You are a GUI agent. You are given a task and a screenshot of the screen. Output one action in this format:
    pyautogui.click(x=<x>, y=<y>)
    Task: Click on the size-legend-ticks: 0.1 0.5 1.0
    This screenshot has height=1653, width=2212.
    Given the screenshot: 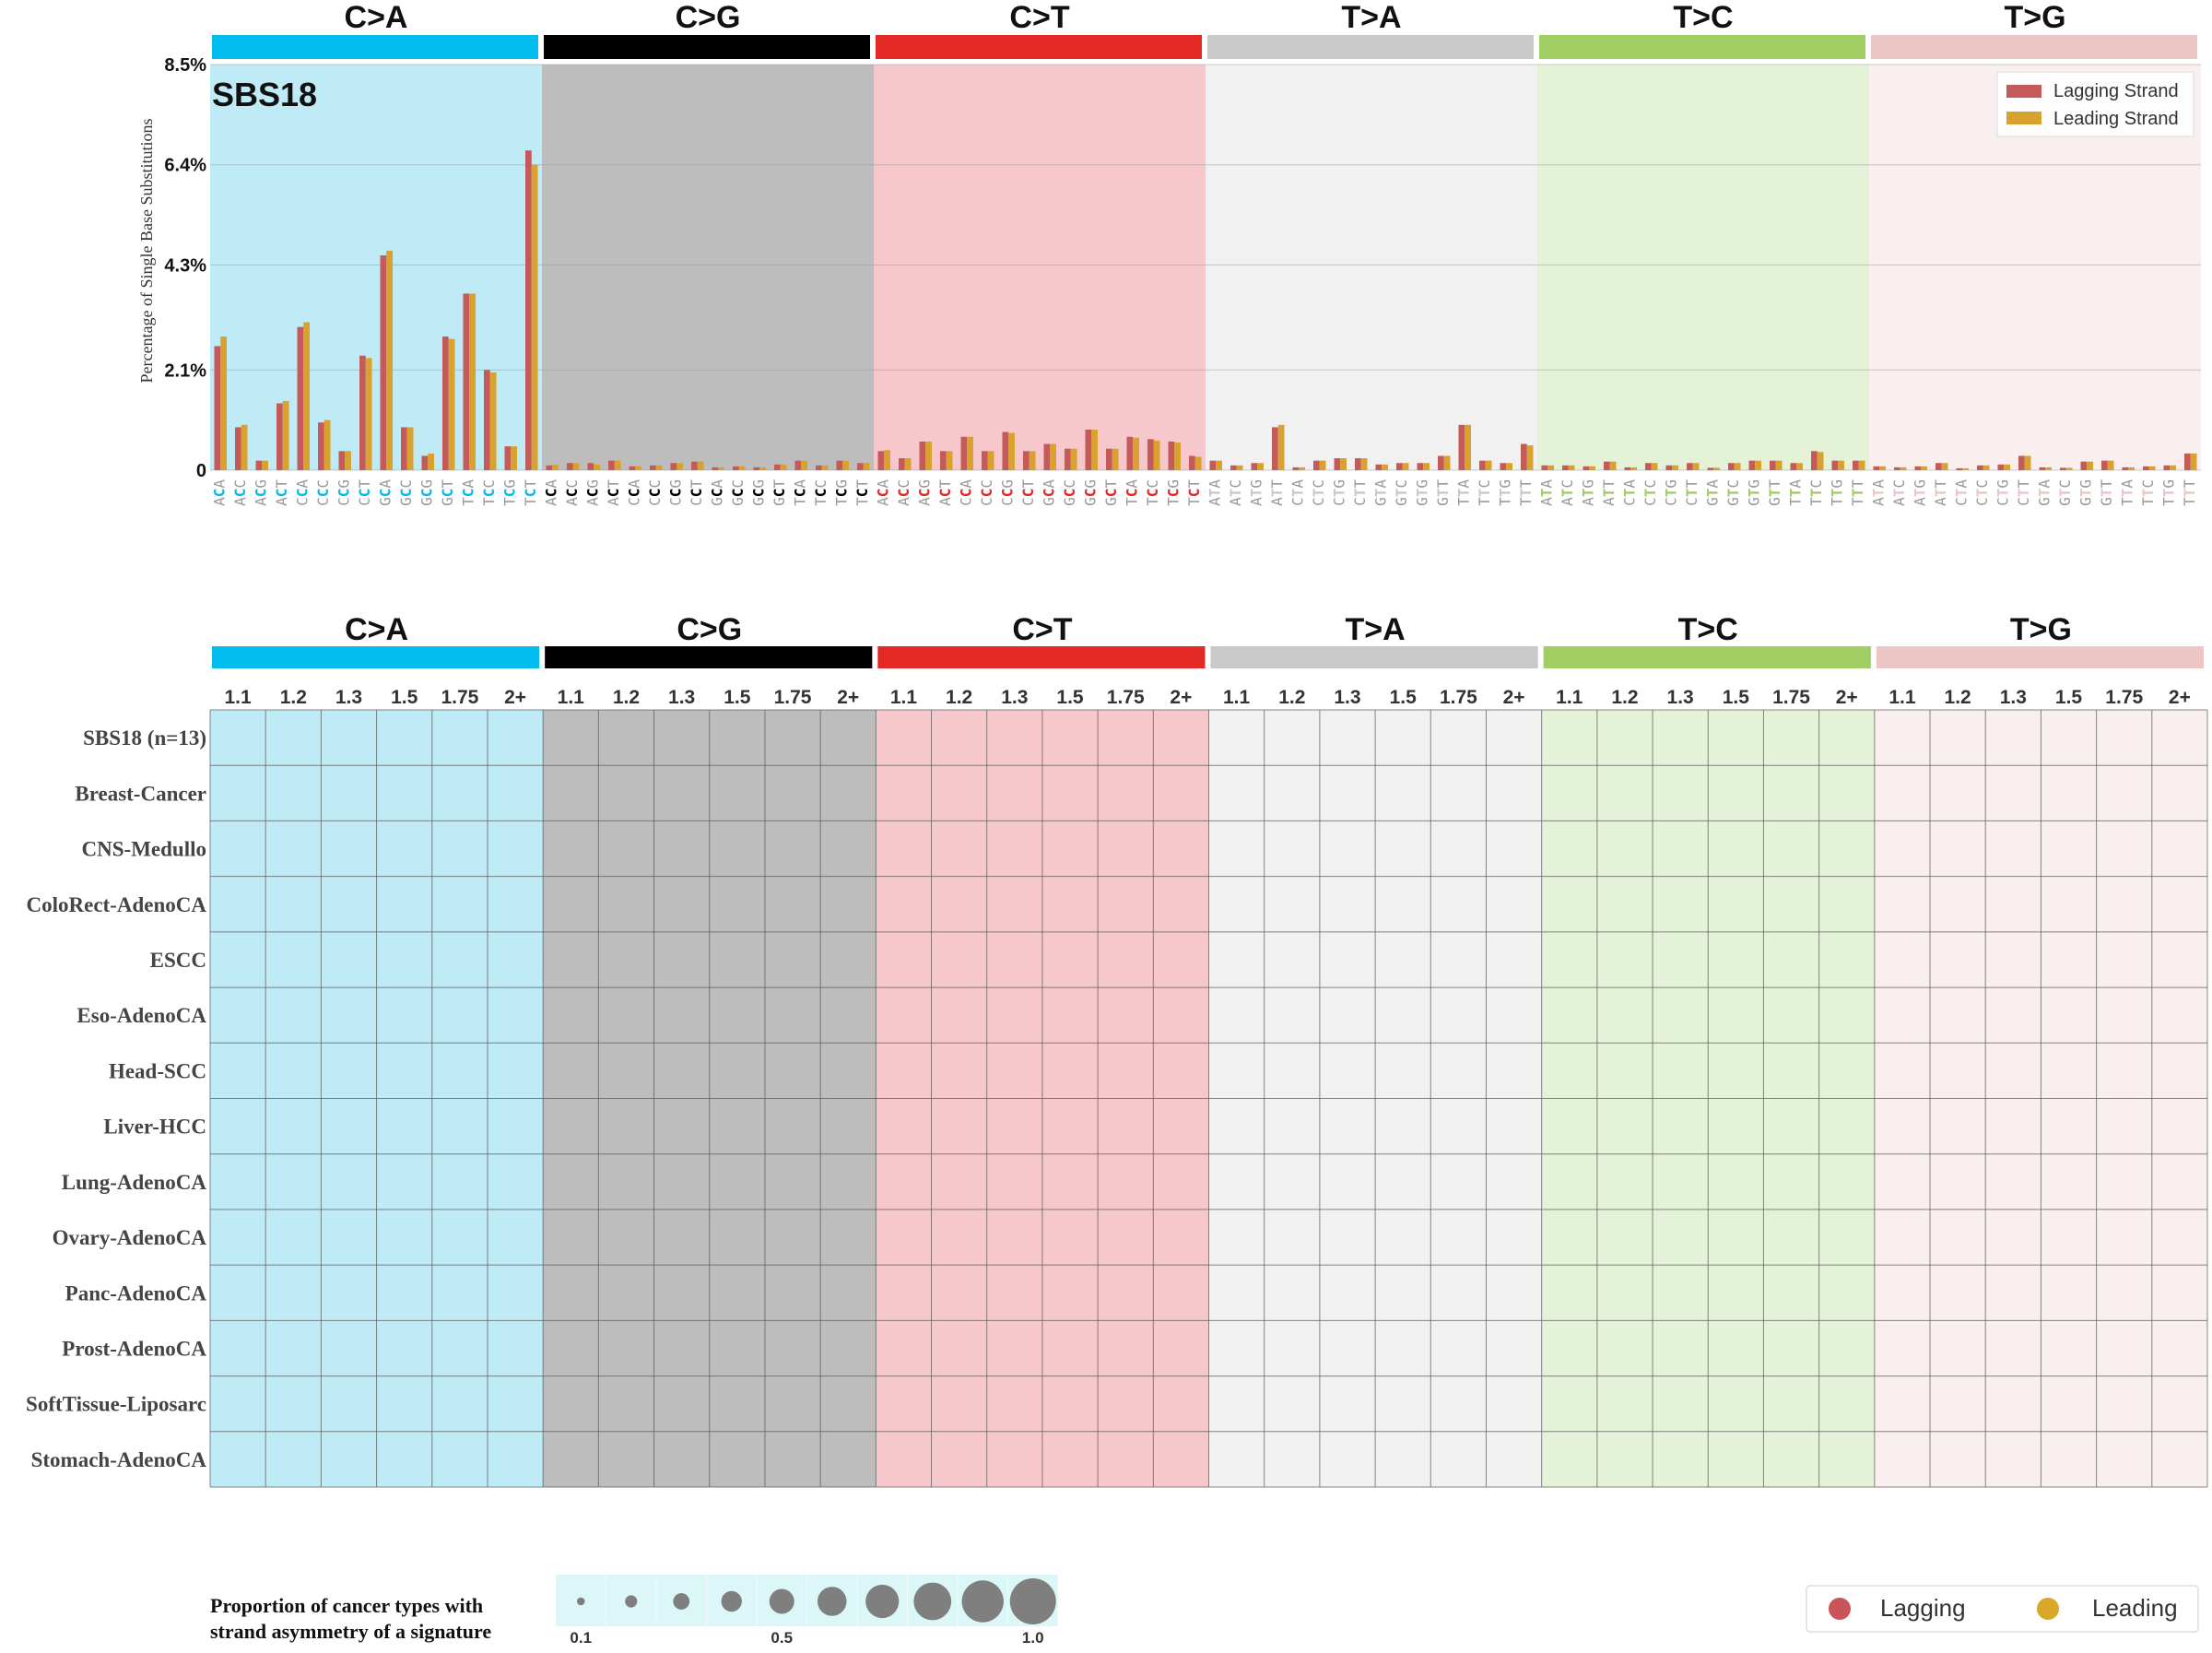 What is the action you would take?
    pyautogui.click(x=806, y=1638)
    